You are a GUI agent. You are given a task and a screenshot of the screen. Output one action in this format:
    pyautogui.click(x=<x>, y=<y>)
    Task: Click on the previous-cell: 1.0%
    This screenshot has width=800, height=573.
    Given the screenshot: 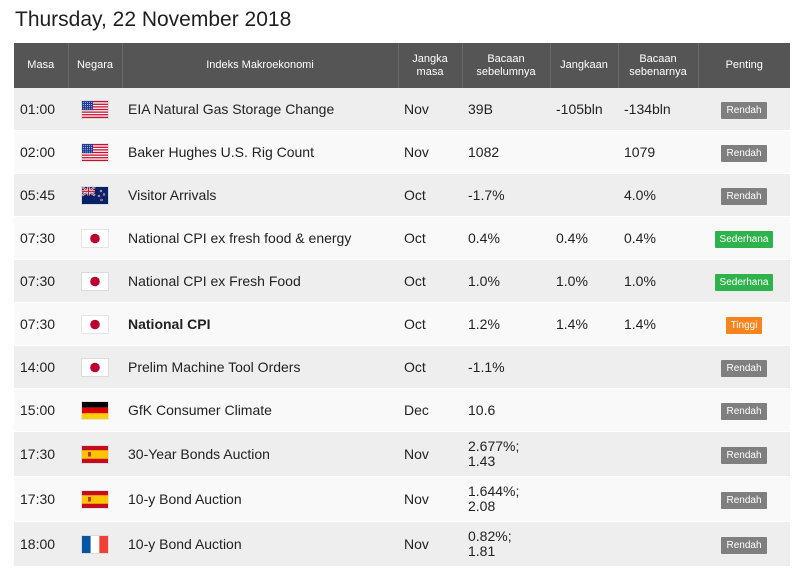 What is the action you would take?
    pyautogui.click(x=506, y=281)
    